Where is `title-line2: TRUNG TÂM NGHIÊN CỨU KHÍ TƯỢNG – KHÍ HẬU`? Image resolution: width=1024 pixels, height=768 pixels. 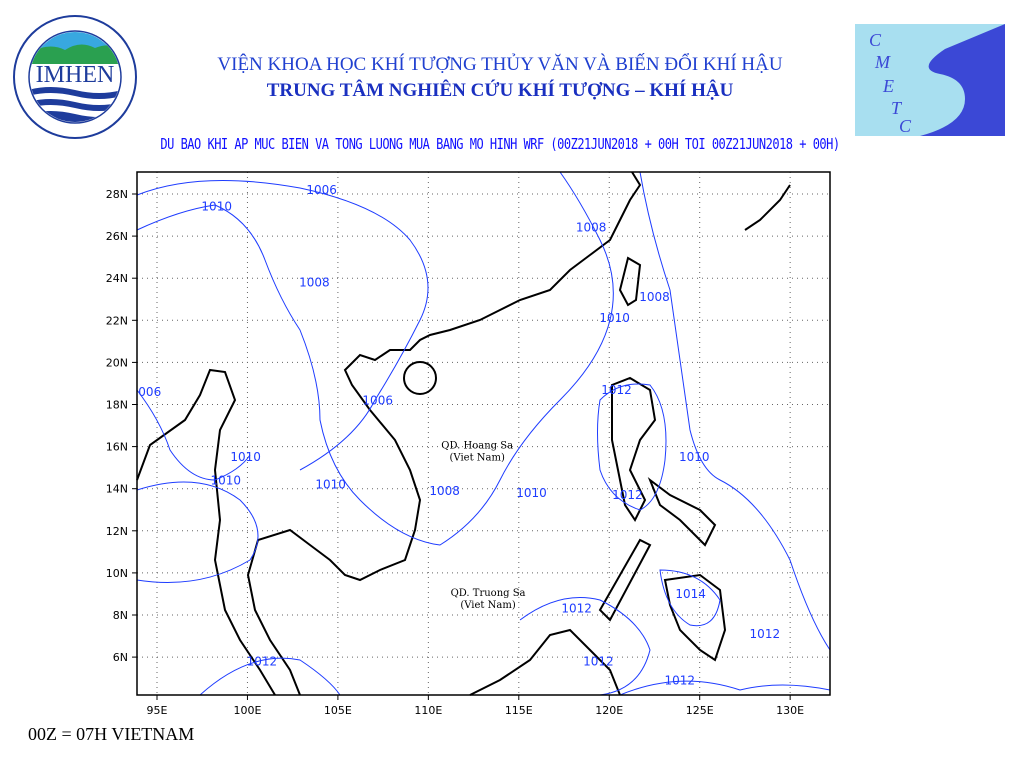
title-line2: TRUNG TÂM NGHIÊN CỨU KHÍ TƯỢNG – KHÍ HẬU is located at coordinates (500, 90).